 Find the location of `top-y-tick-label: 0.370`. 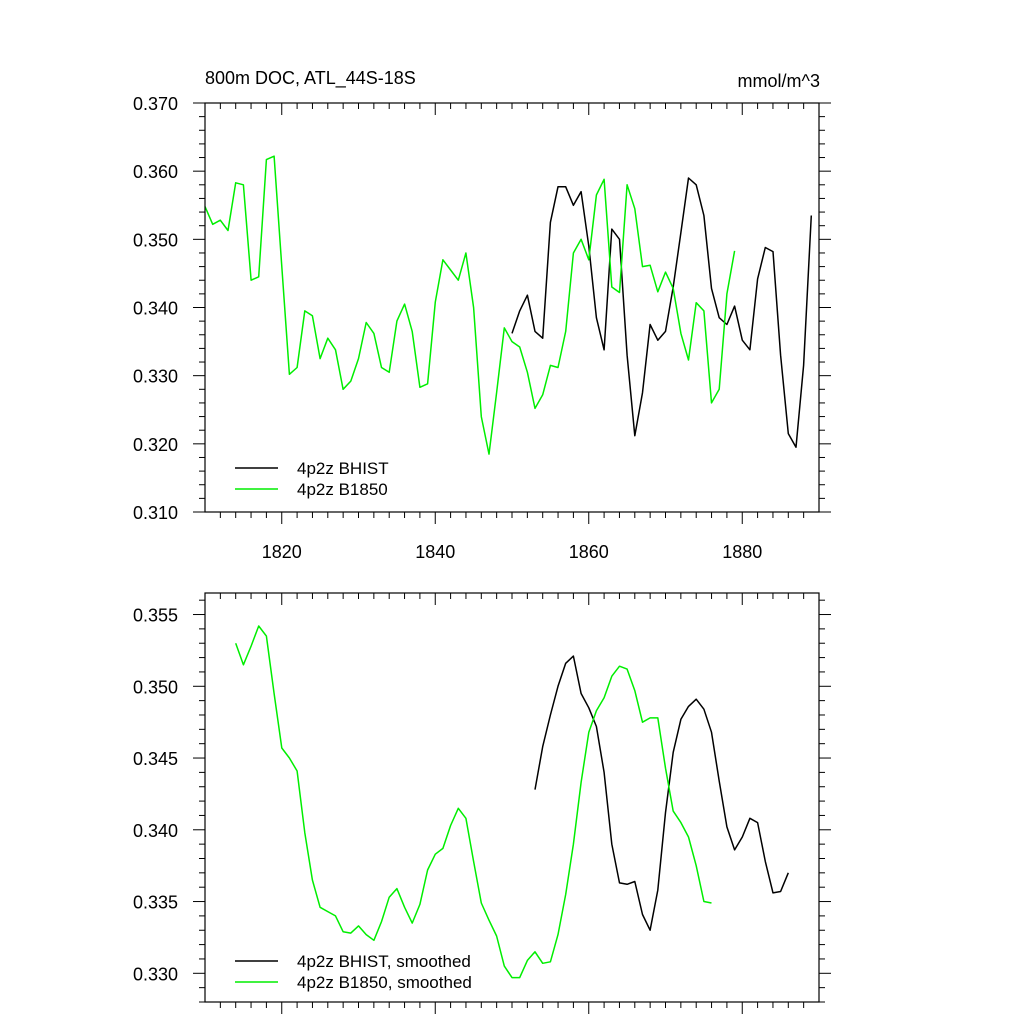

top-y-tick-label: 0.370 is located at coordinates (155, 104).